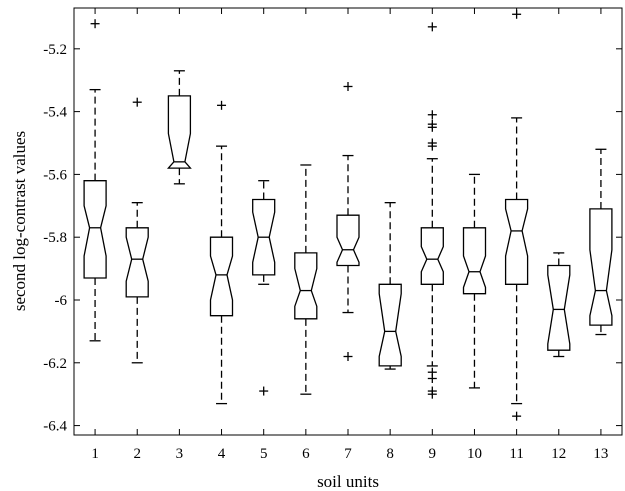  Describe the element at coordinates (306, 454) in the screenshot. I see `x-tick-label: 6` at that location.